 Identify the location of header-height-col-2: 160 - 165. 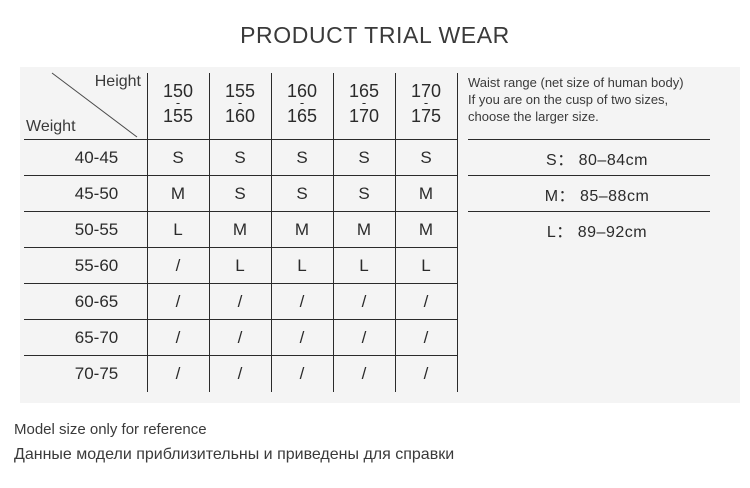
(302, 103).